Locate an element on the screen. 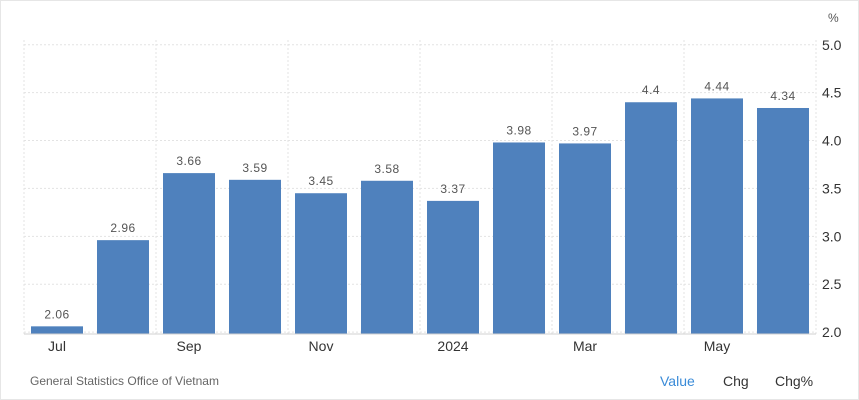 The image size is (859, 400). y-tick-label: 4.5 is located at coordinates (832, 93).